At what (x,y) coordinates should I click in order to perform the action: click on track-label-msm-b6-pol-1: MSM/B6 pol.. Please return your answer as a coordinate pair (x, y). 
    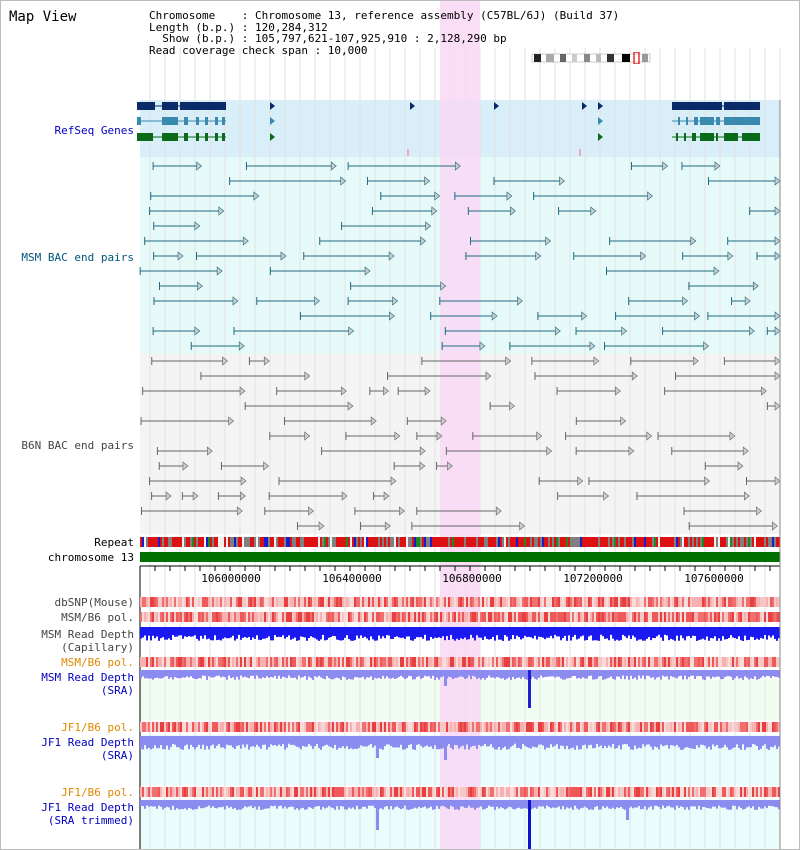
    Looking at the image, I should click on (97, 617).